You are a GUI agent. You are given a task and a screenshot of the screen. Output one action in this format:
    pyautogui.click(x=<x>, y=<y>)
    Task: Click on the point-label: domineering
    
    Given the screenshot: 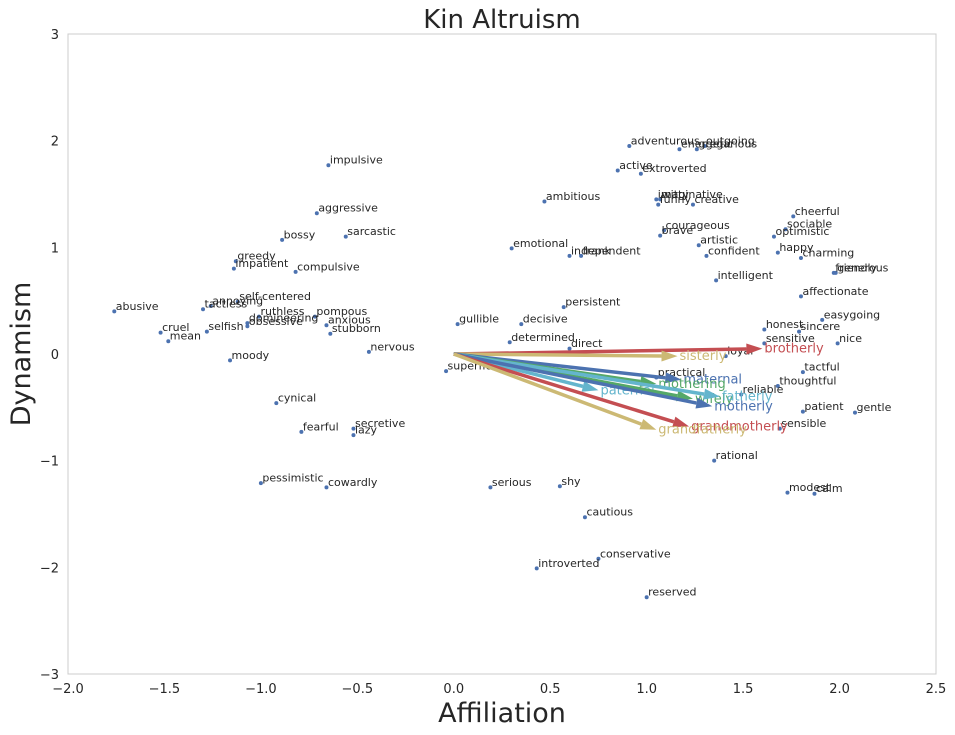 What is the action you would take?
    pyautogui.click(x=284, y=318)
    